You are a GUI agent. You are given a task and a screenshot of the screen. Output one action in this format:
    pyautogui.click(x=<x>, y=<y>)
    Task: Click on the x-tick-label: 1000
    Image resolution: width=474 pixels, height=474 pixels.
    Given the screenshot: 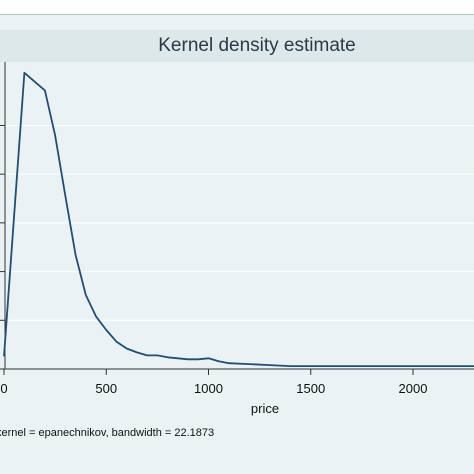 What is the action you would take?
    pyautogui.click(x=208, y=388)
    